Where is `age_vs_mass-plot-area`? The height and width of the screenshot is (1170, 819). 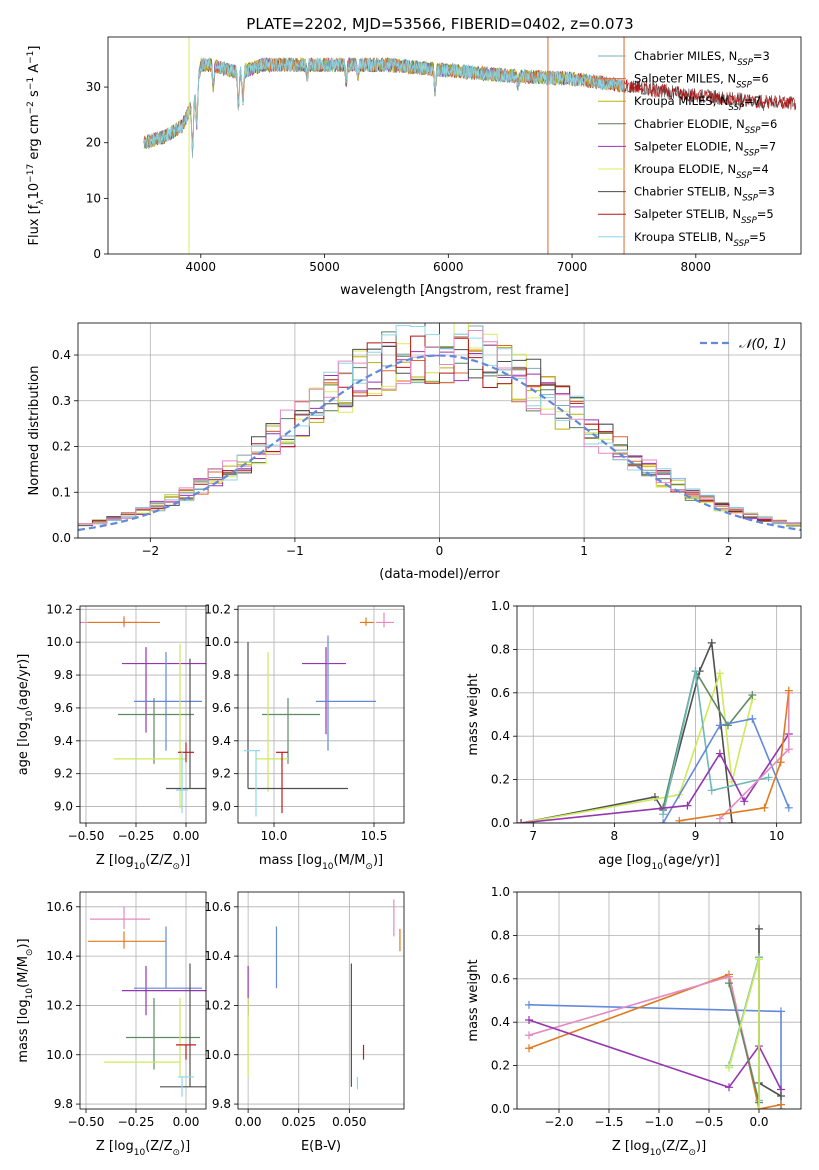
age_vs_mass-plot-area is located at coordinates (319, 714).